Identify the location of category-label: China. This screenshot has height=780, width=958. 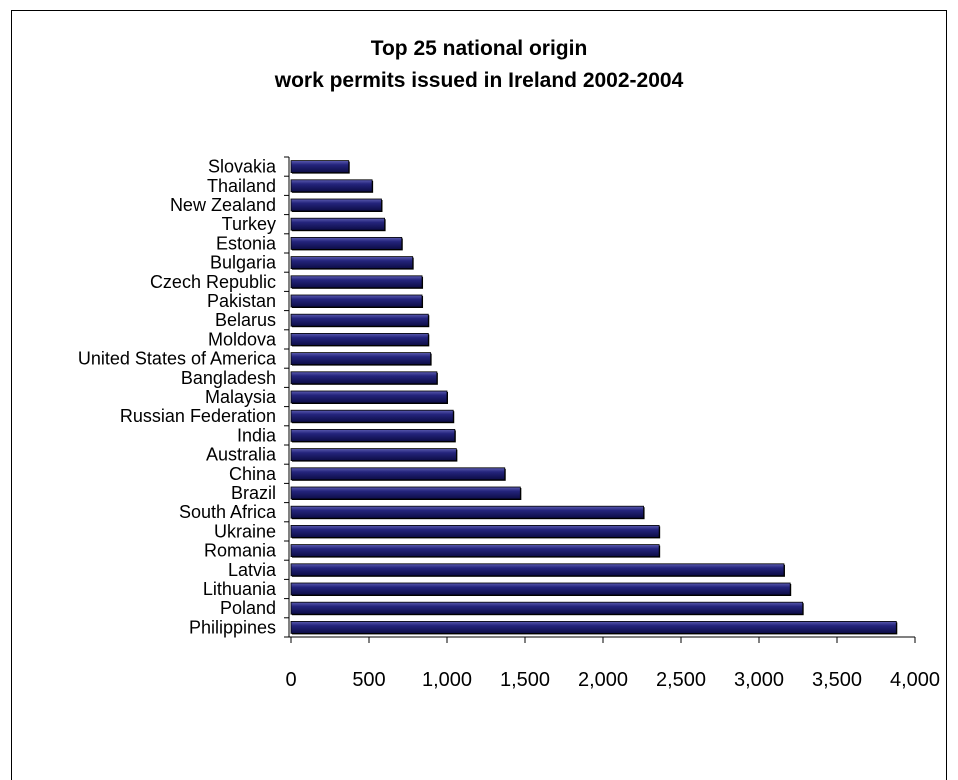
(253, 474).